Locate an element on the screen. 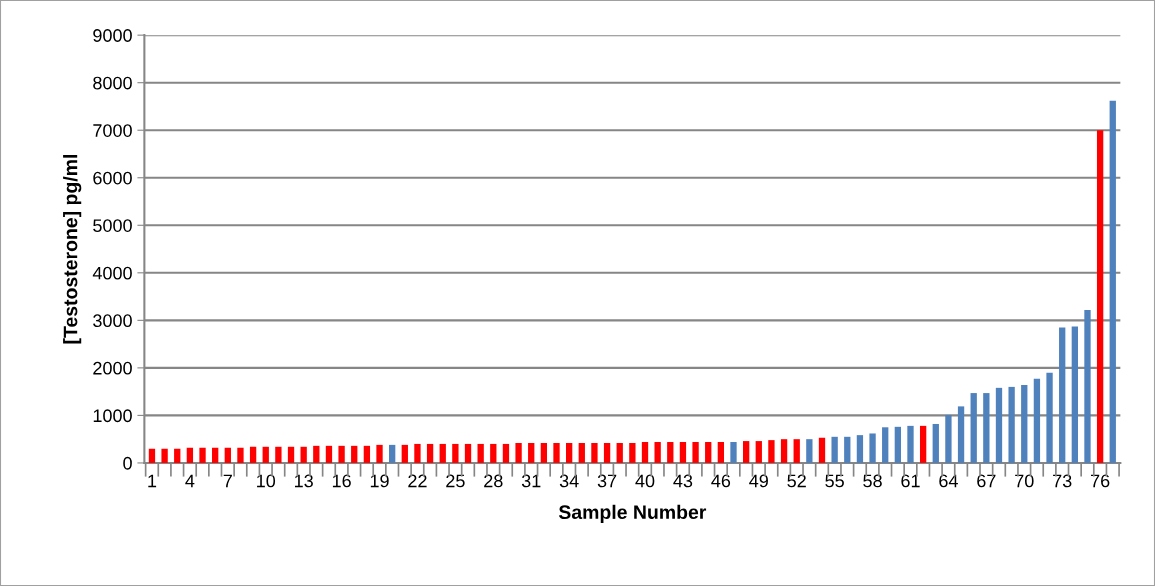 The image size is (1155, 586). y-tick-label: 1000 is located at coordinates (112, 416).